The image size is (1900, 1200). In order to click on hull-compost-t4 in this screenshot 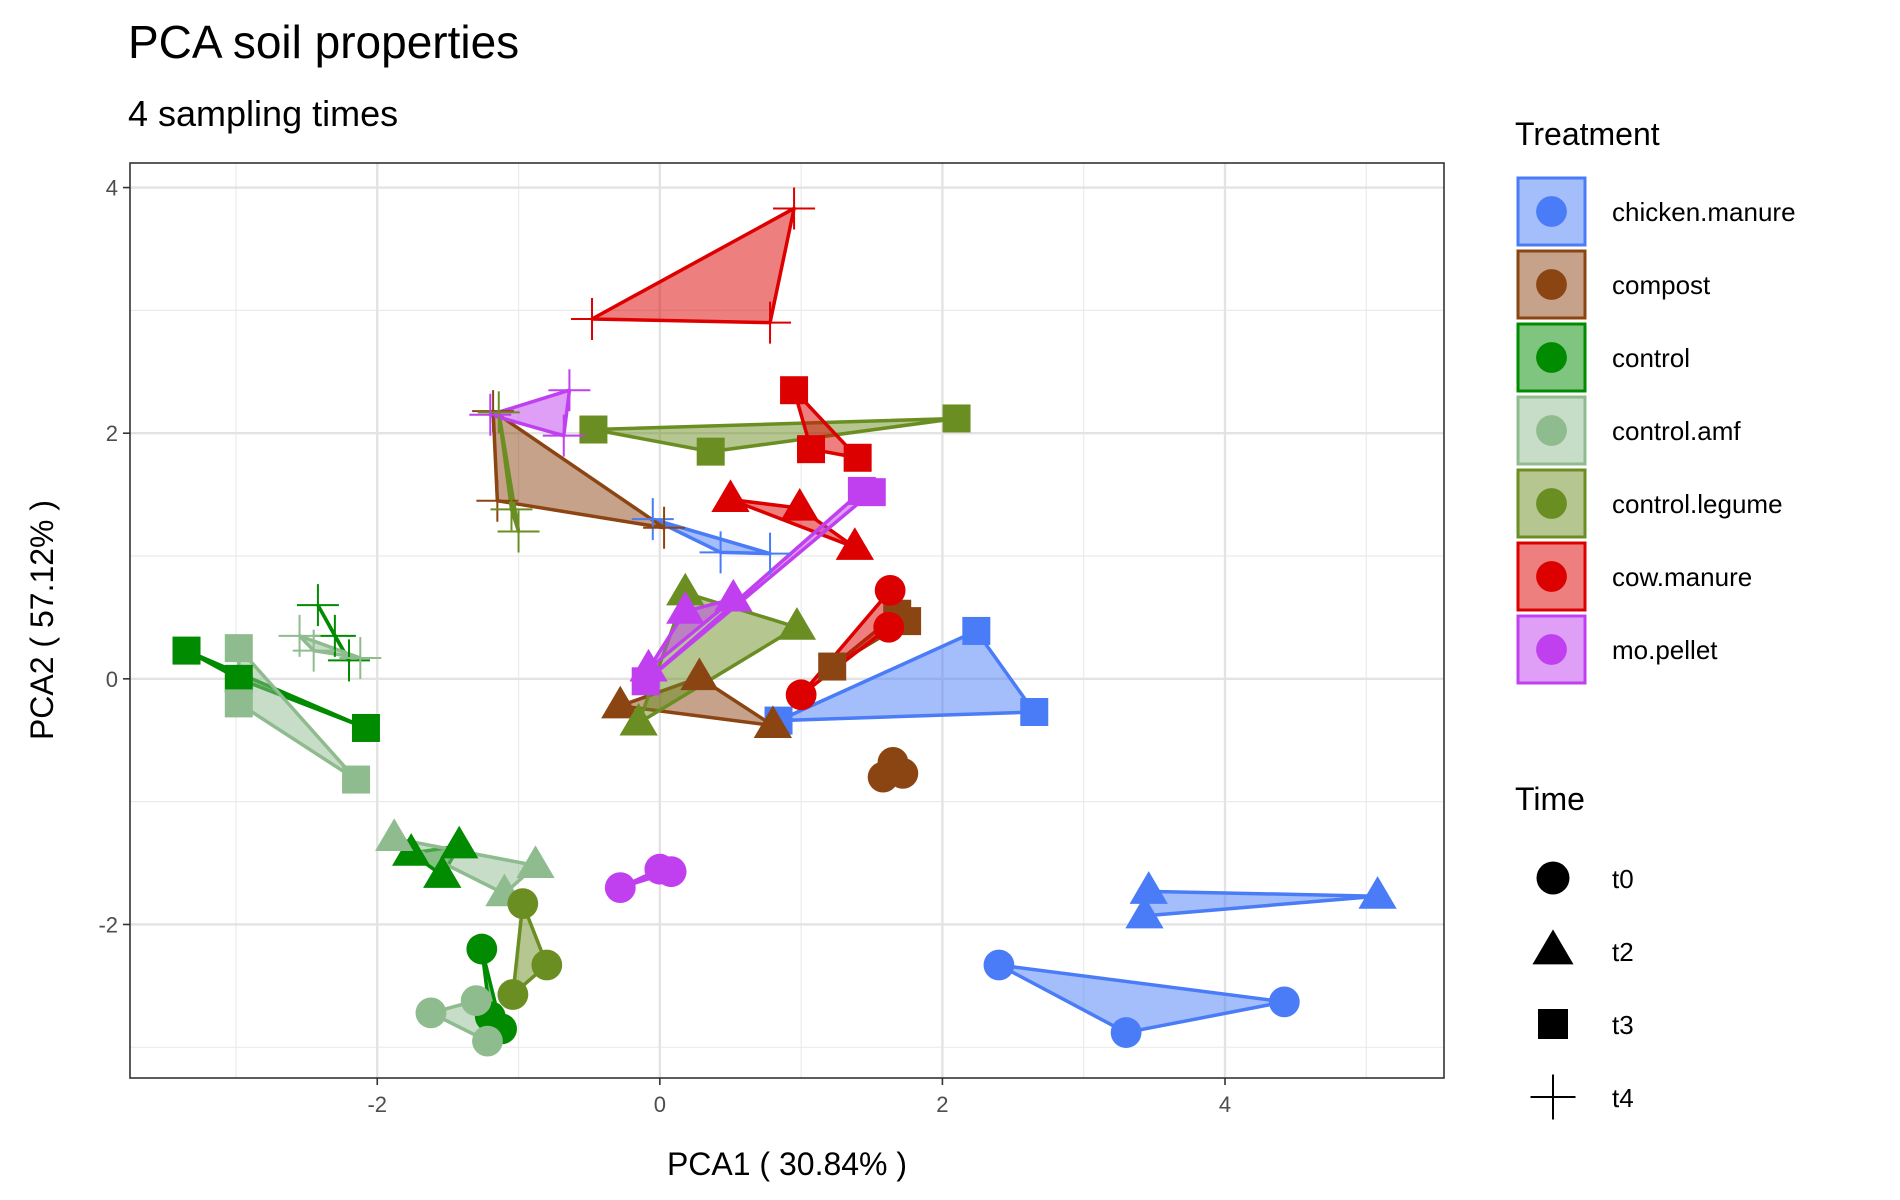, I will do `click(578, 469)`.